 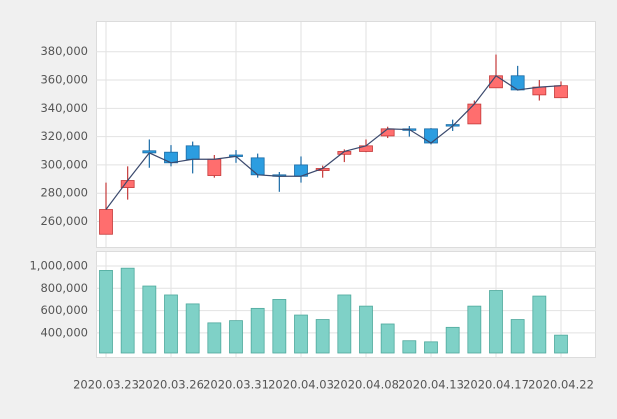 I want to click on y-tick-label: 1,000,000, so click(x=58, y=265).